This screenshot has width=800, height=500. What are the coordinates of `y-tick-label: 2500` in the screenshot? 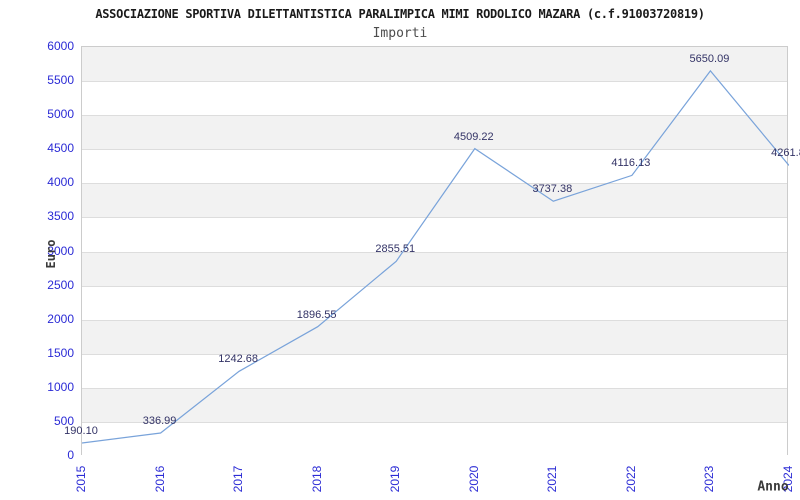 It's located at (60, 284).